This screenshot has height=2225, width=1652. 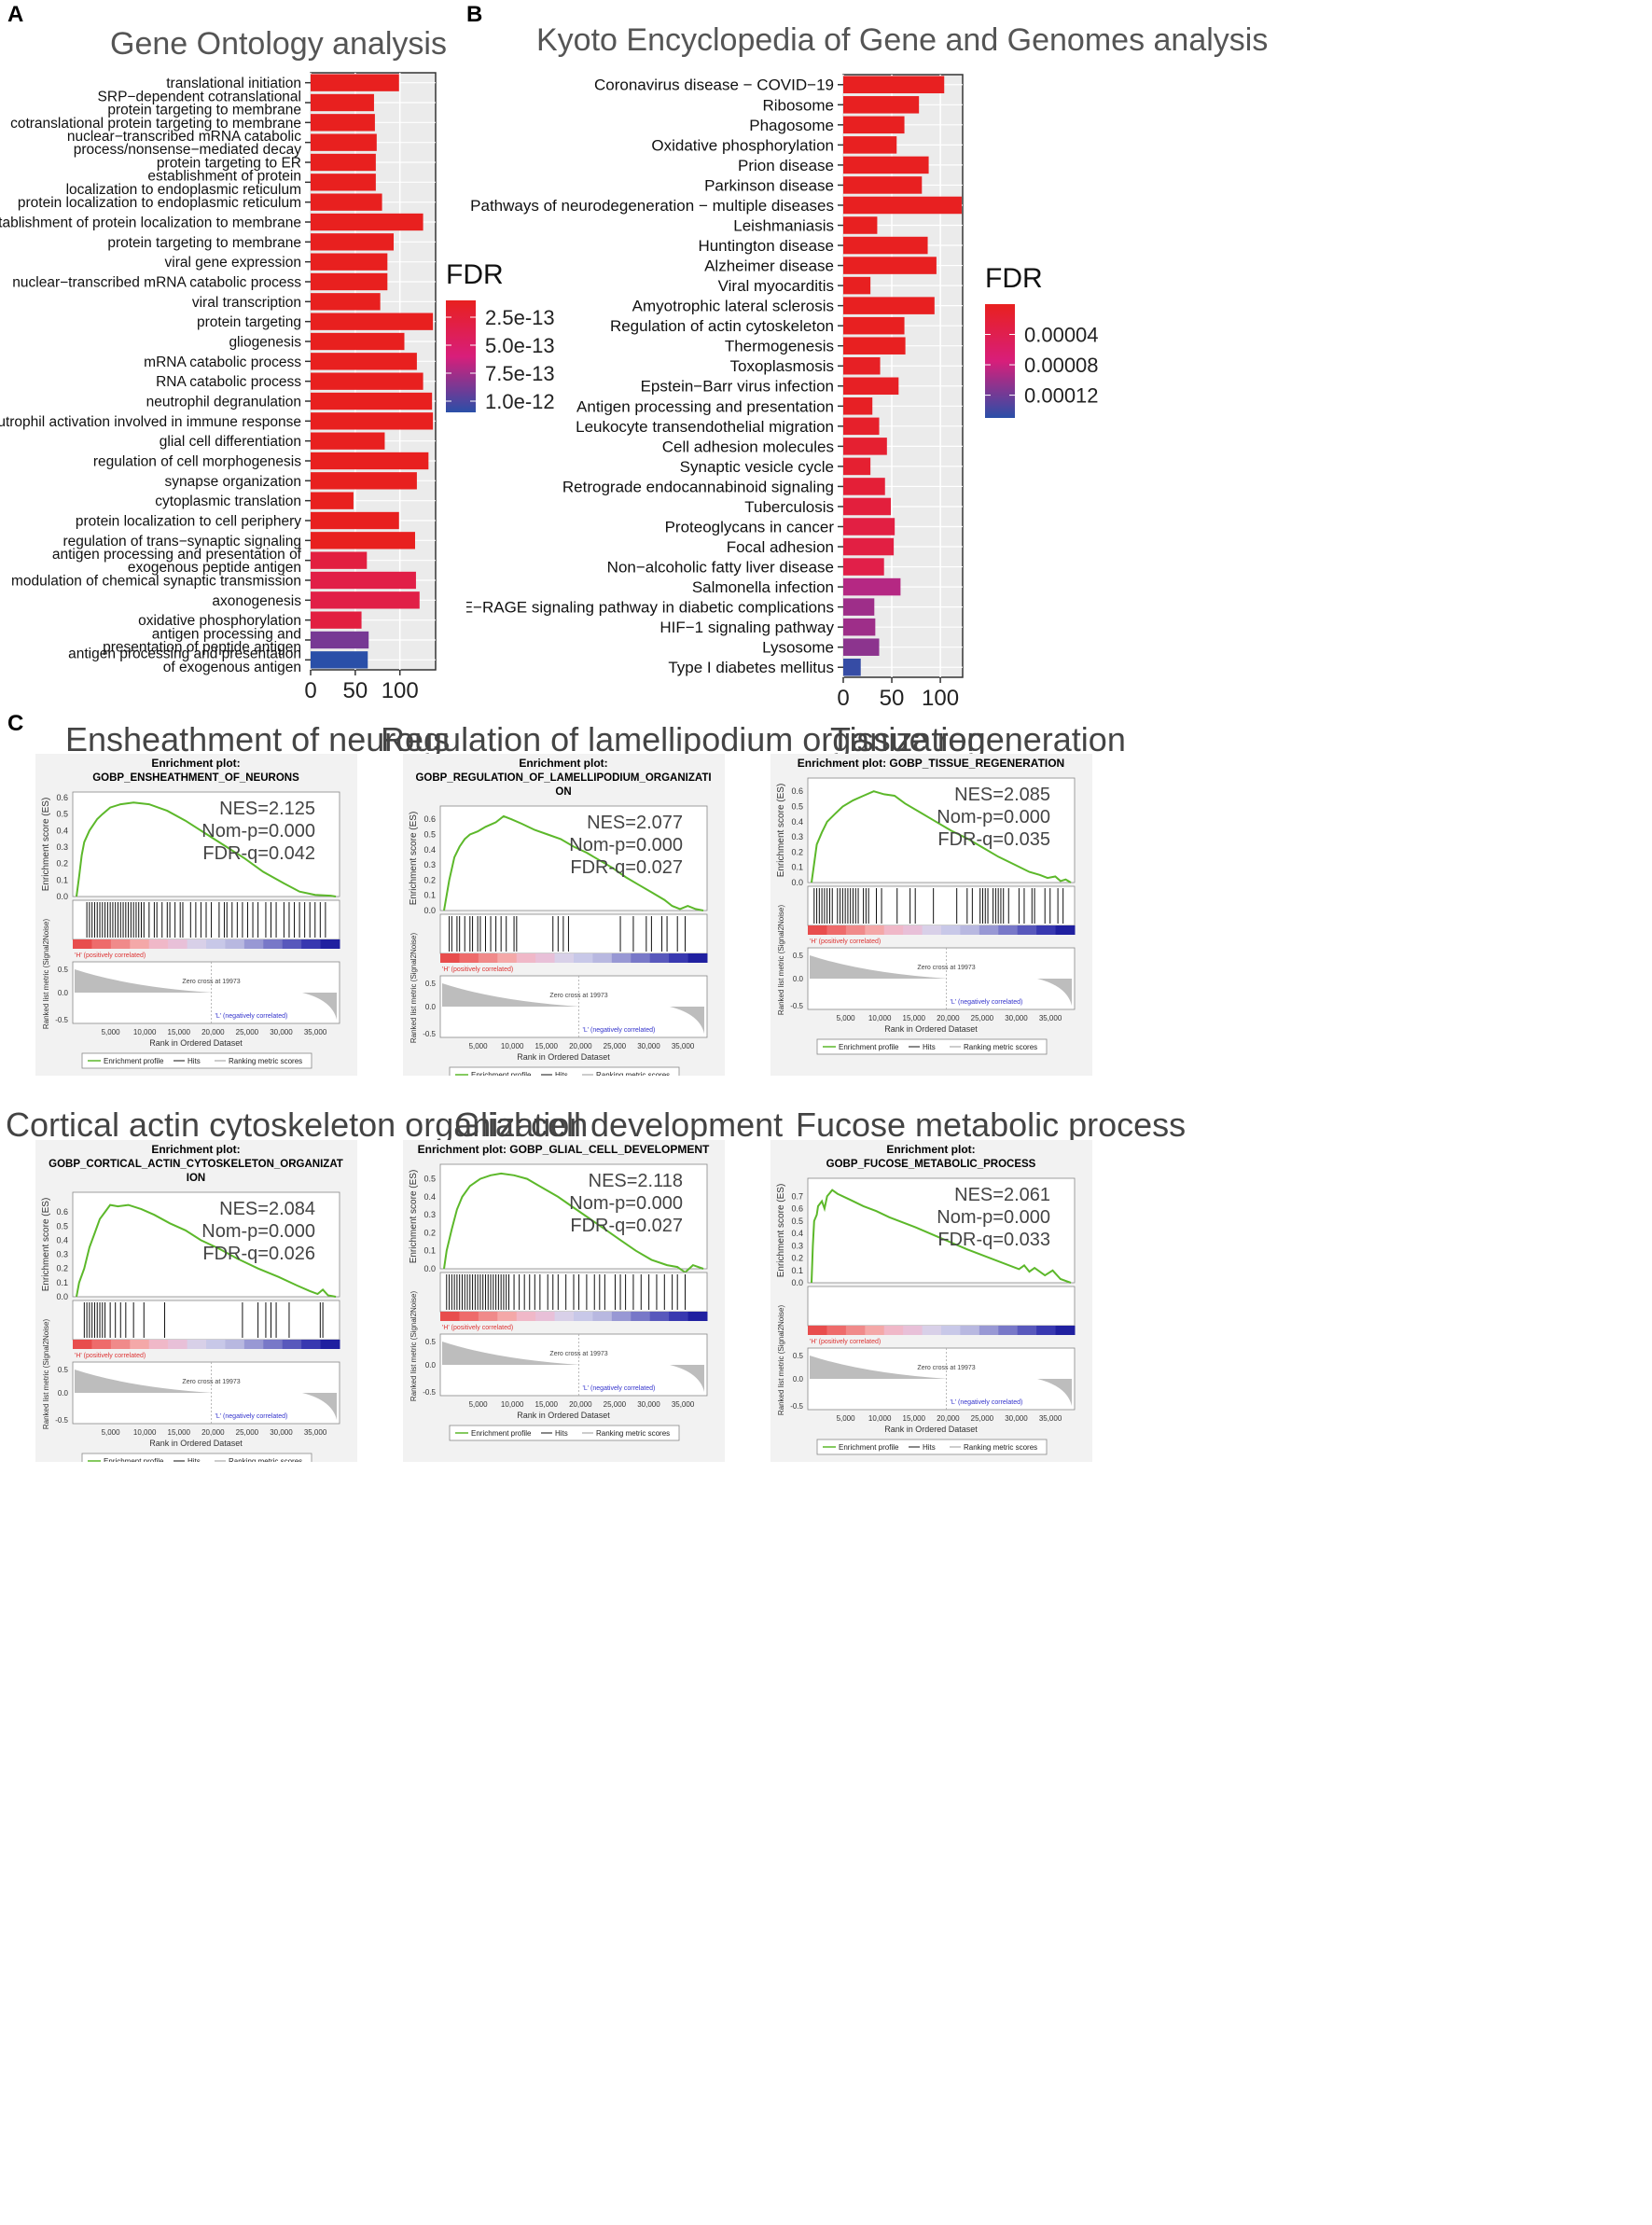 I want to click on y-tick-label: cytoplasmic translation, so click(x=228, y=501).